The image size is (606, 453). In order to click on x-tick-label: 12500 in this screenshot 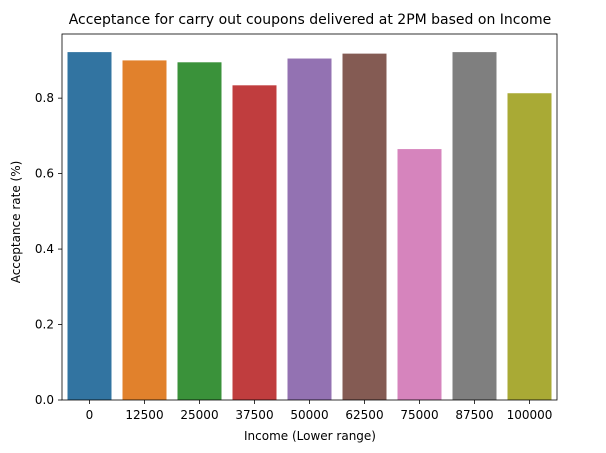, I will do `click(144, 415)`.